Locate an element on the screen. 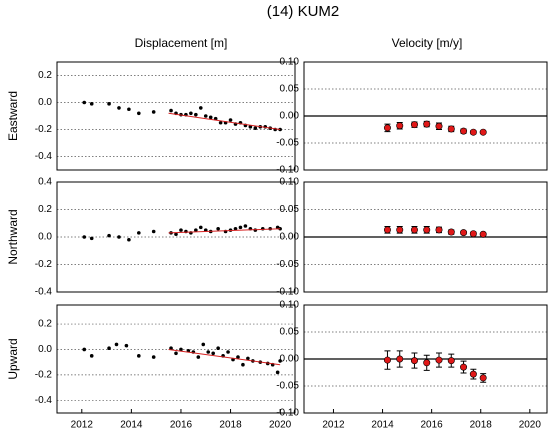 The image size is (548, 438). x-tick-label: 2016 is located at coordinates (181, 425).